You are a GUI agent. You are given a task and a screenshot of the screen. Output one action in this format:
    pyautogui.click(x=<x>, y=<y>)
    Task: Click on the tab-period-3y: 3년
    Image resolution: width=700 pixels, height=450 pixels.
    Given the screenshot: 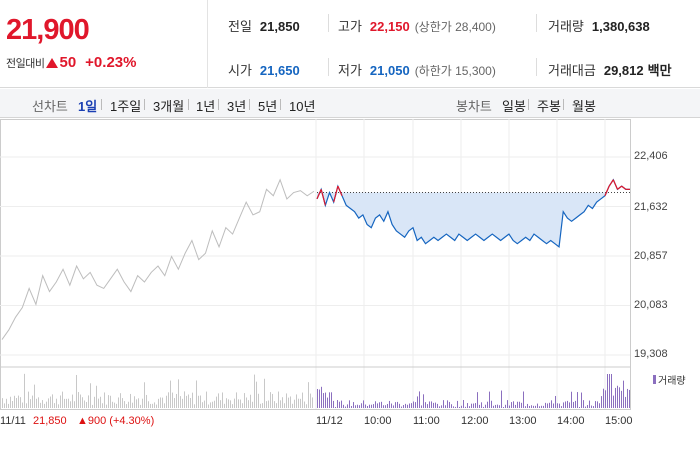 What is the action you would take?
    pyautogui.click(x=237, y=106)
    